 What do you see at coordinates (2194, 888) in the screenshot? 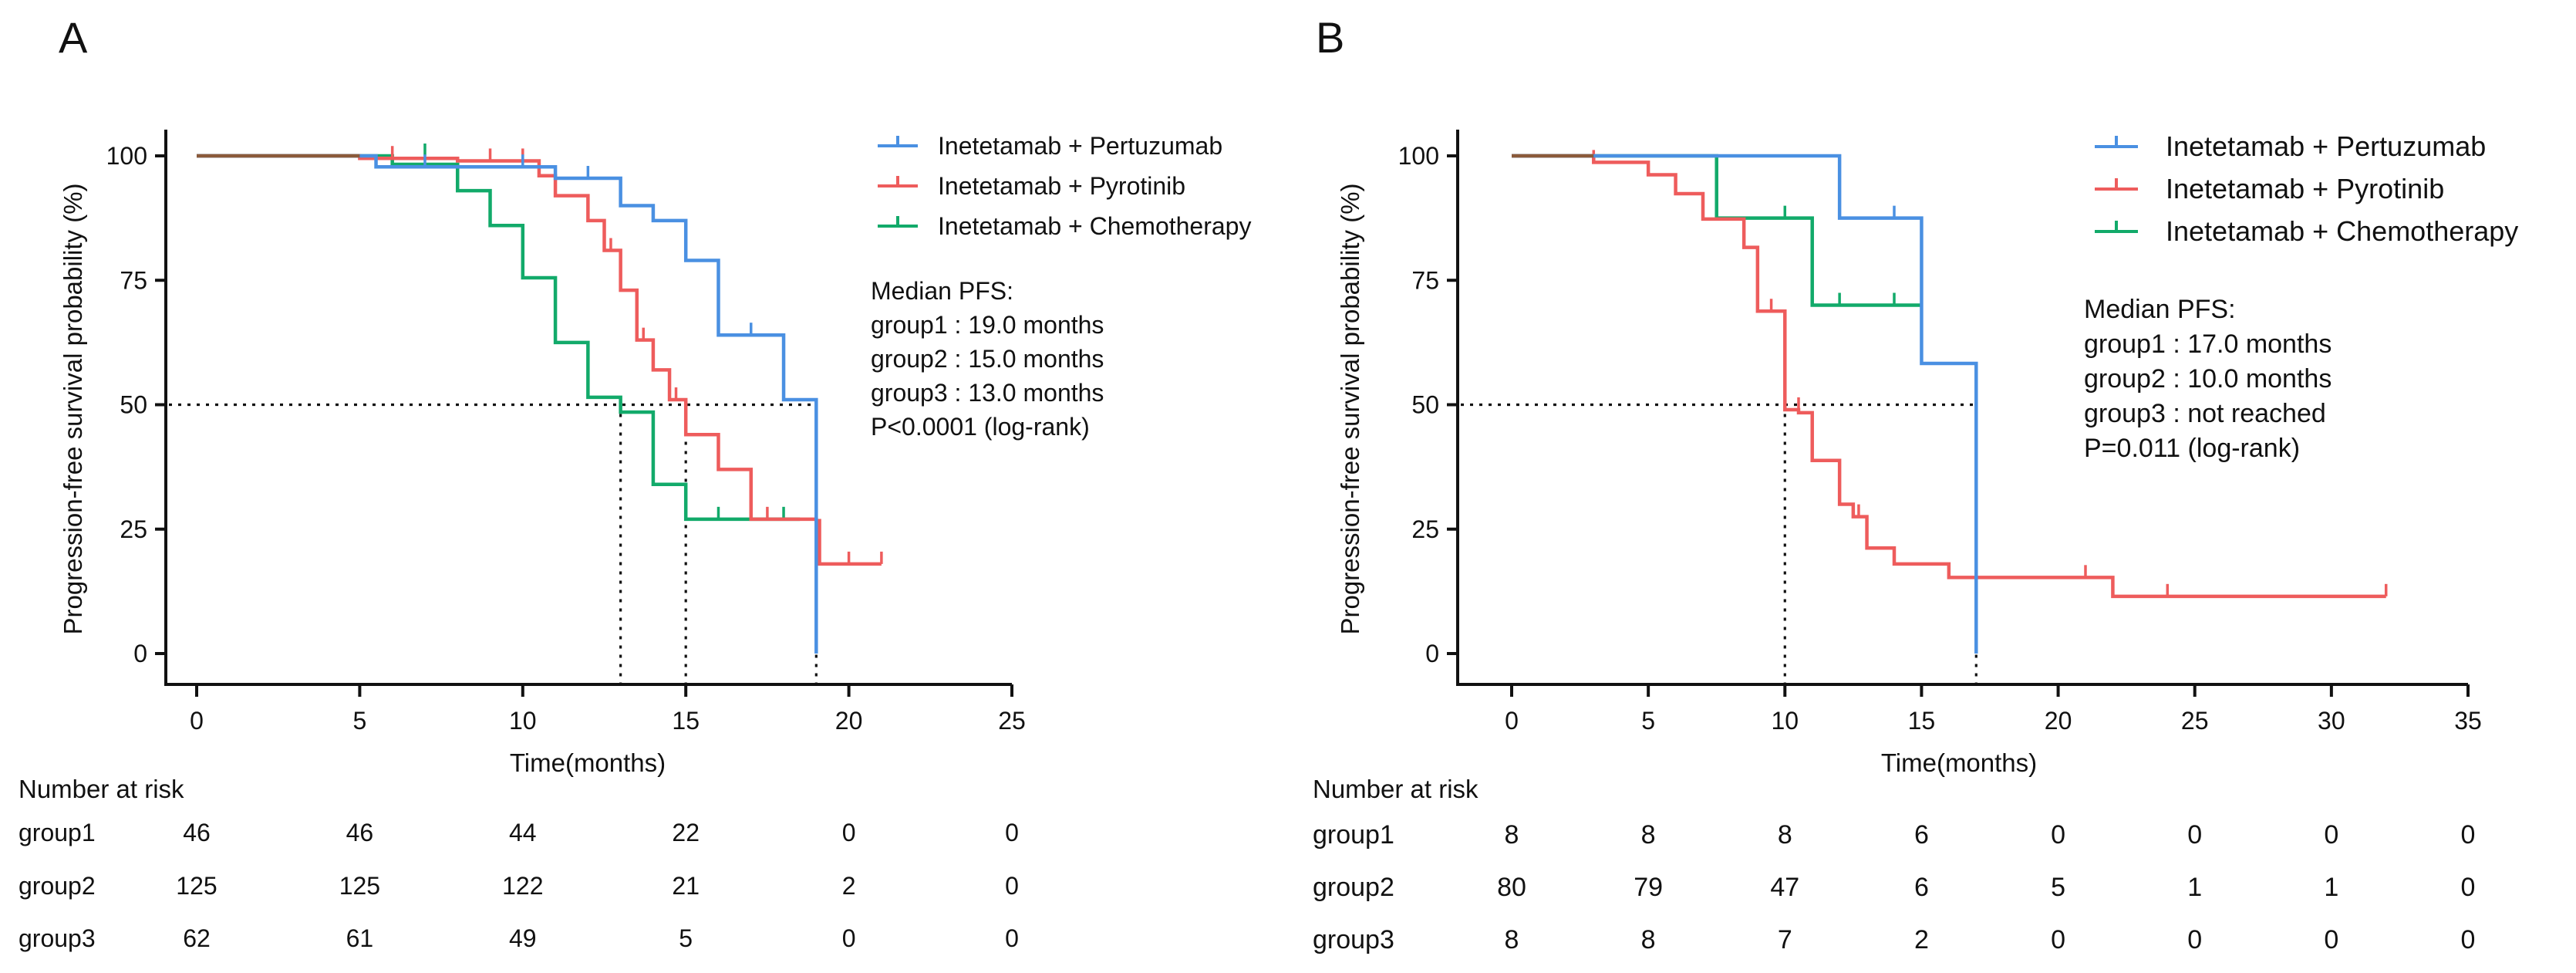
I see `risk-value-group2-t25: 1` at bounding box center [2194, 888].